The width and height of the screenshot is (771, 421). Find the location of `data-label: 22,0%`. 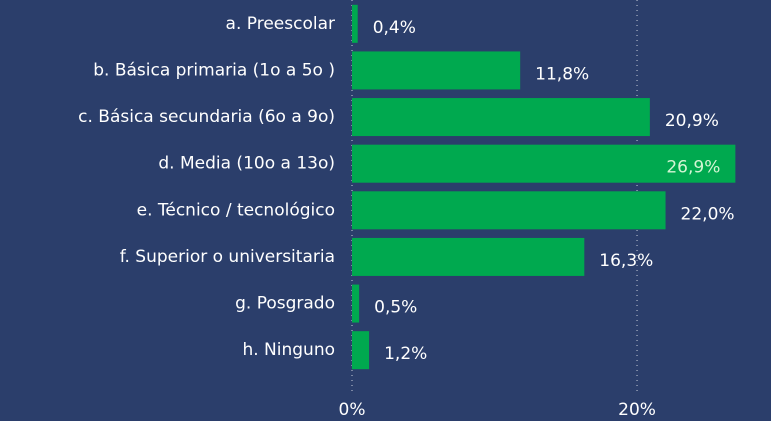

data-label: 22,0% is located at coordinates (708, 214).